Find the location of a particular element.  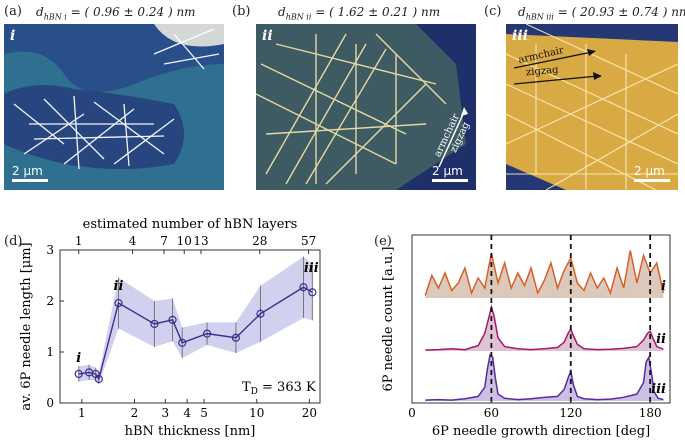

micrograph-b-image is located at coordinates (366, 107).